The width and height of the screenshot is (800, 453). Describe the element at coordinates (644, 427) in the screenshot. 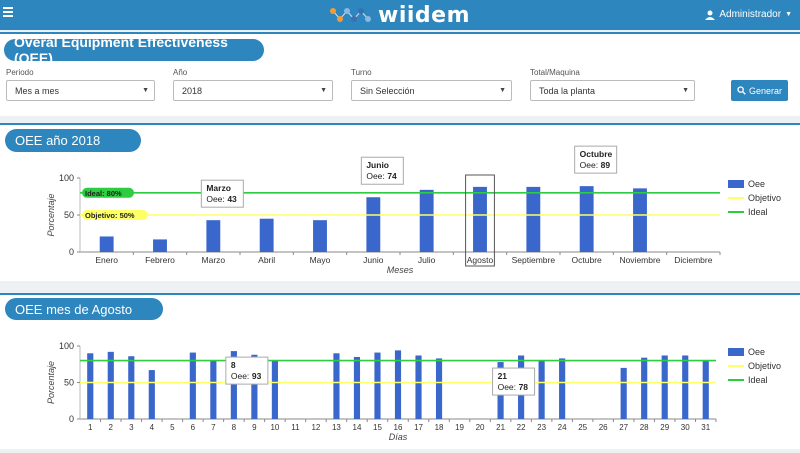

I see `x-tick-label: 28` at that location.